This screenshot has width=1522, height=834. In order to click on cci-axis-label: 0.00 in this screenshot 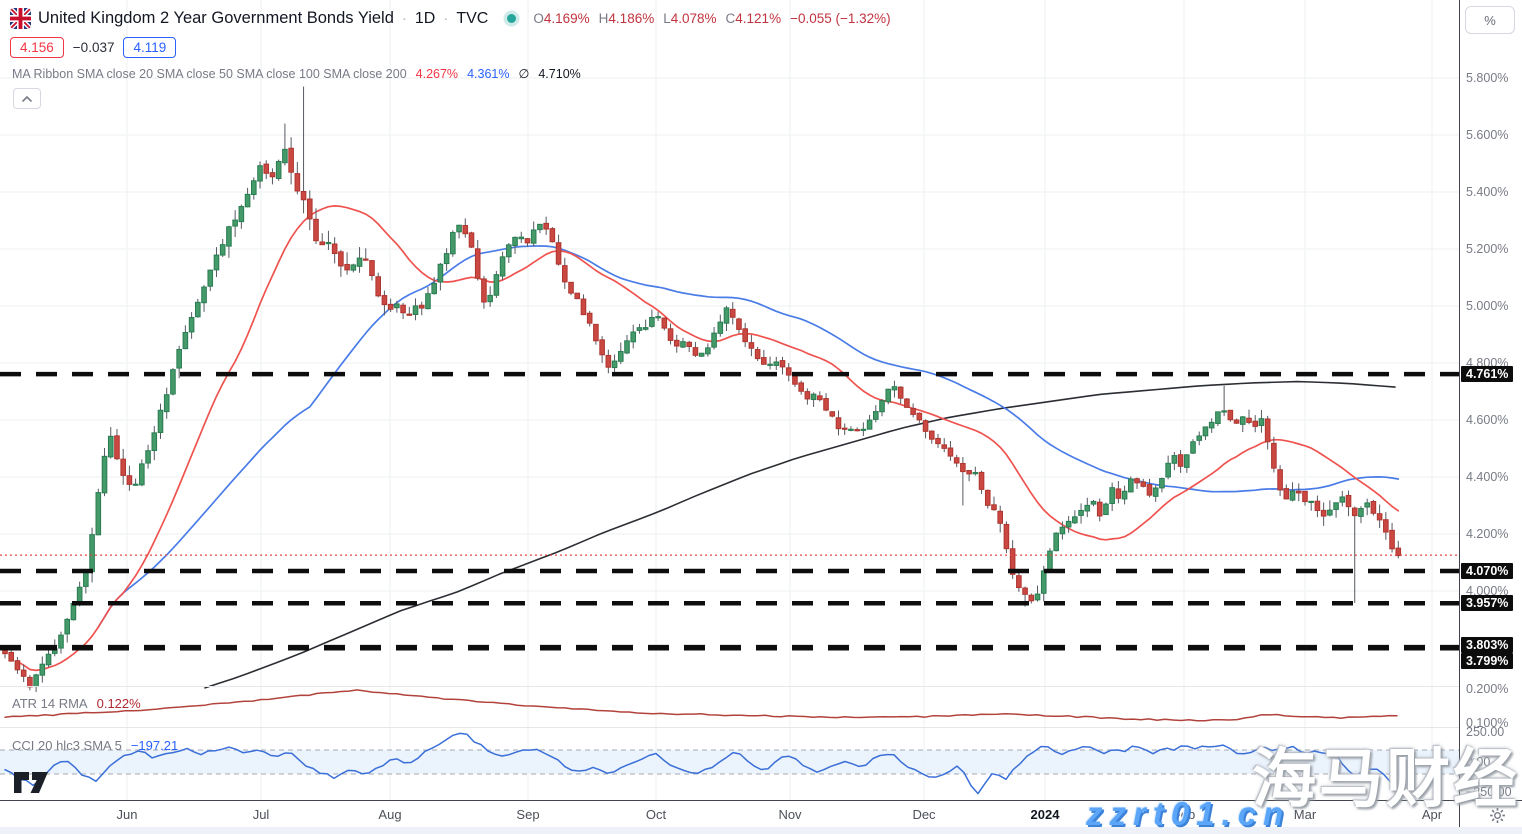, I will do `click(1478, 762)`.